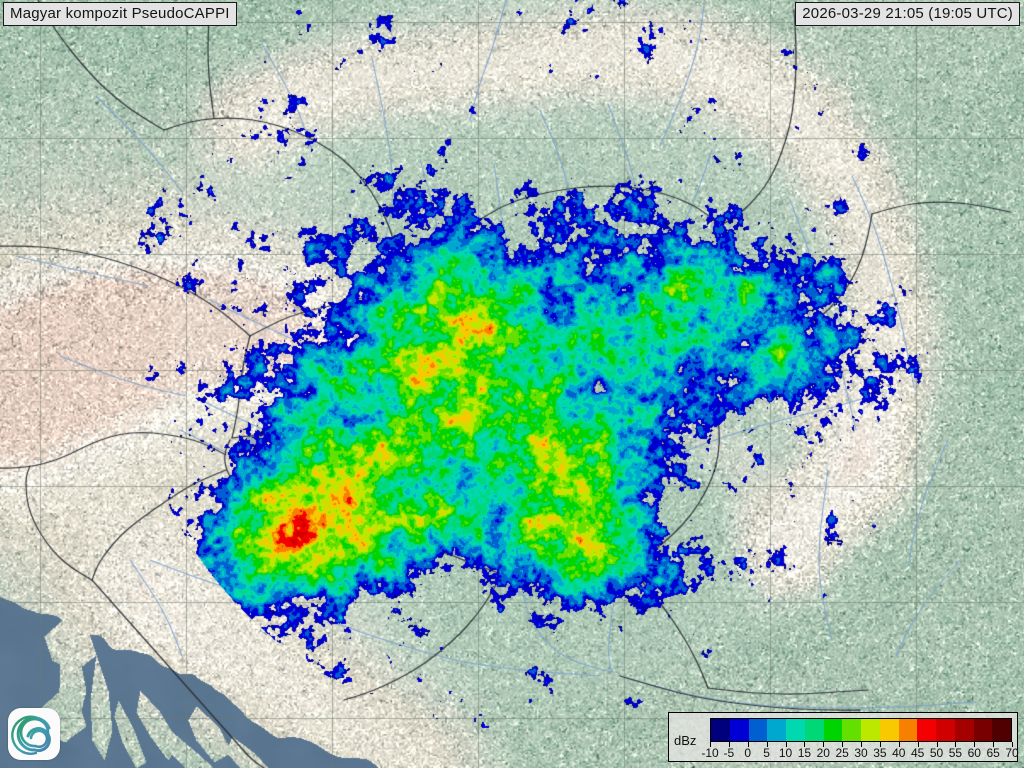 The height and width of the screenshot is (768, 1024). I want to click on legend-tick-label--5: -5, so click(729, 753).